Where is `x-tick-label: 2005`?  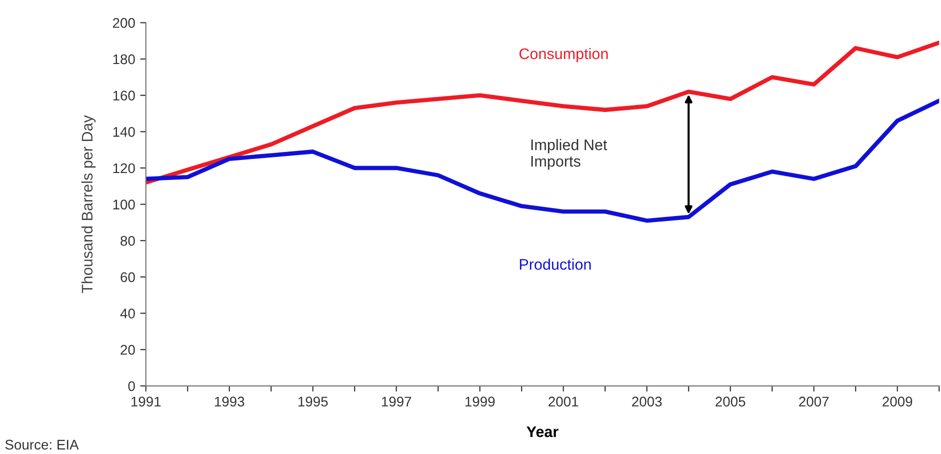
x-tick-label: 2005 is located at coordinates (731, 401).